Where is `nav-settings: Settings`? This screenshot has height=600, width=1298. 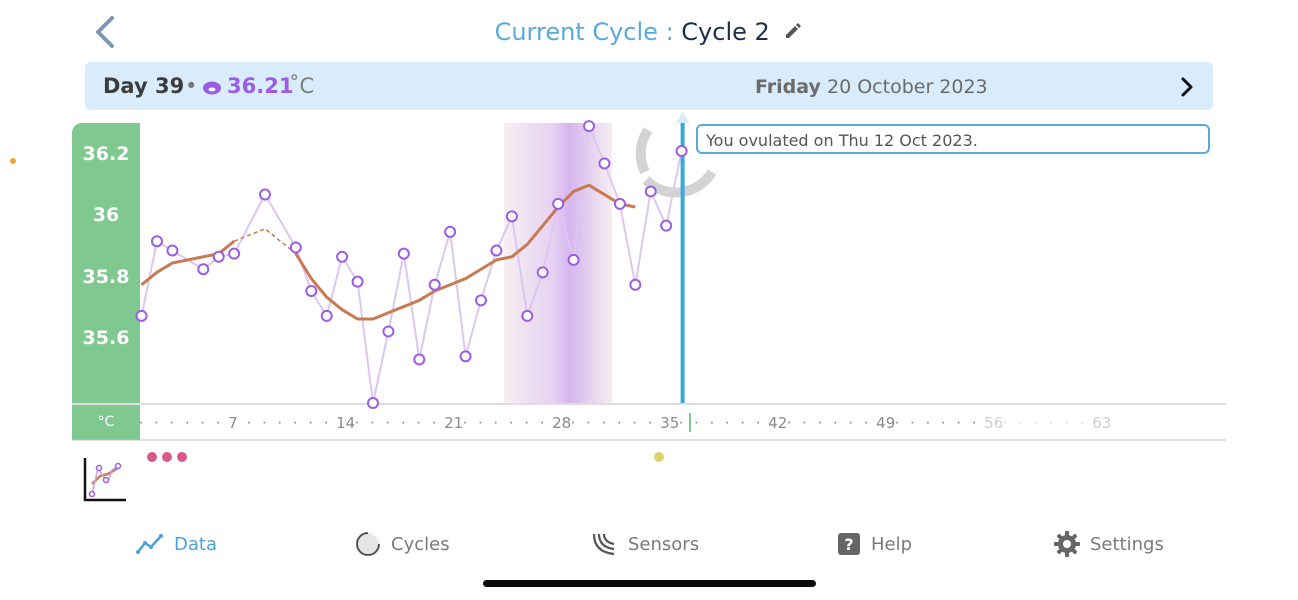 nav-settings: Settings is located at coordinates (1109, 544).